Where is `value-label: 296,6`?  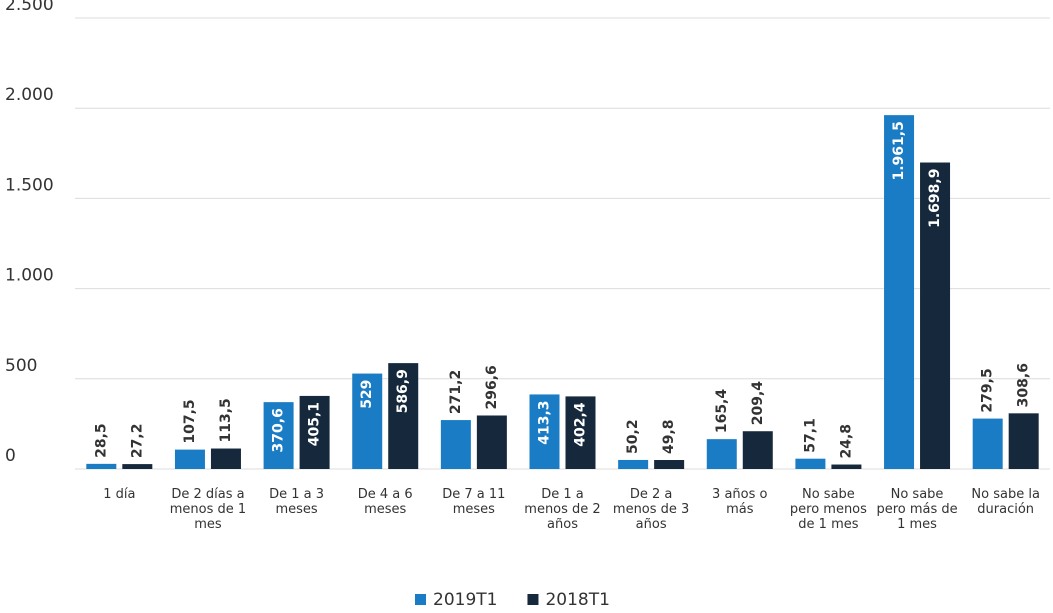
value-label: 296,6 is located at coordinates (492, 387).